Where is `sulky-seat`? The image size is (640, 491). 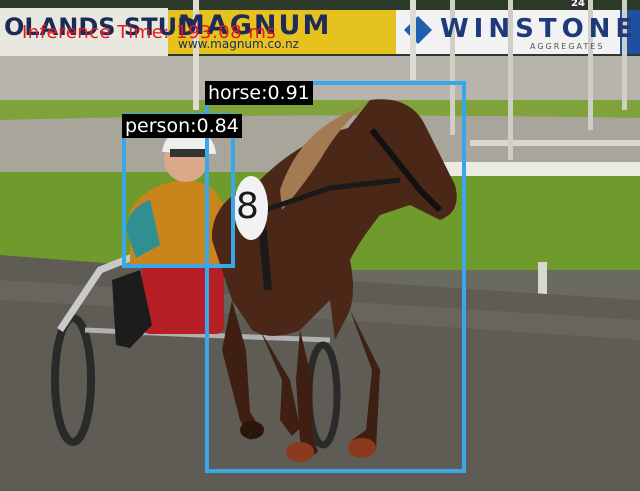 sulky-seat is located at coordinates (183, 298).